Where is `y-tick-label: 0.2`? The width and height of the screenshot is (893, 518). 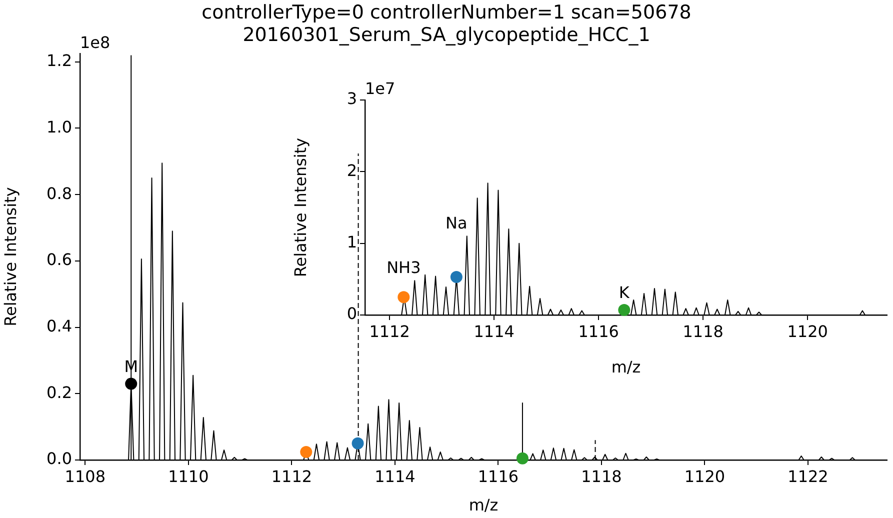 y-tick-label: 0.2 is located at coordinates (59, 392).